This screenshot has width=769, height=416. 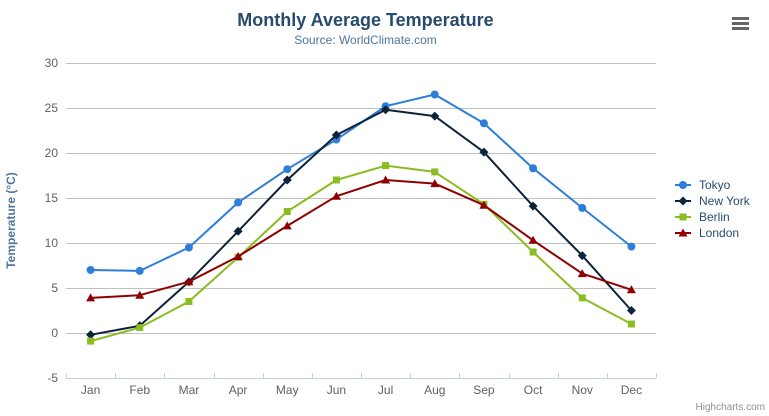 What do you see at coordinates (11, 220) in the screenshot?
I see `y-axis-title: Temperature (°C)` at bounding box center [11, 220].